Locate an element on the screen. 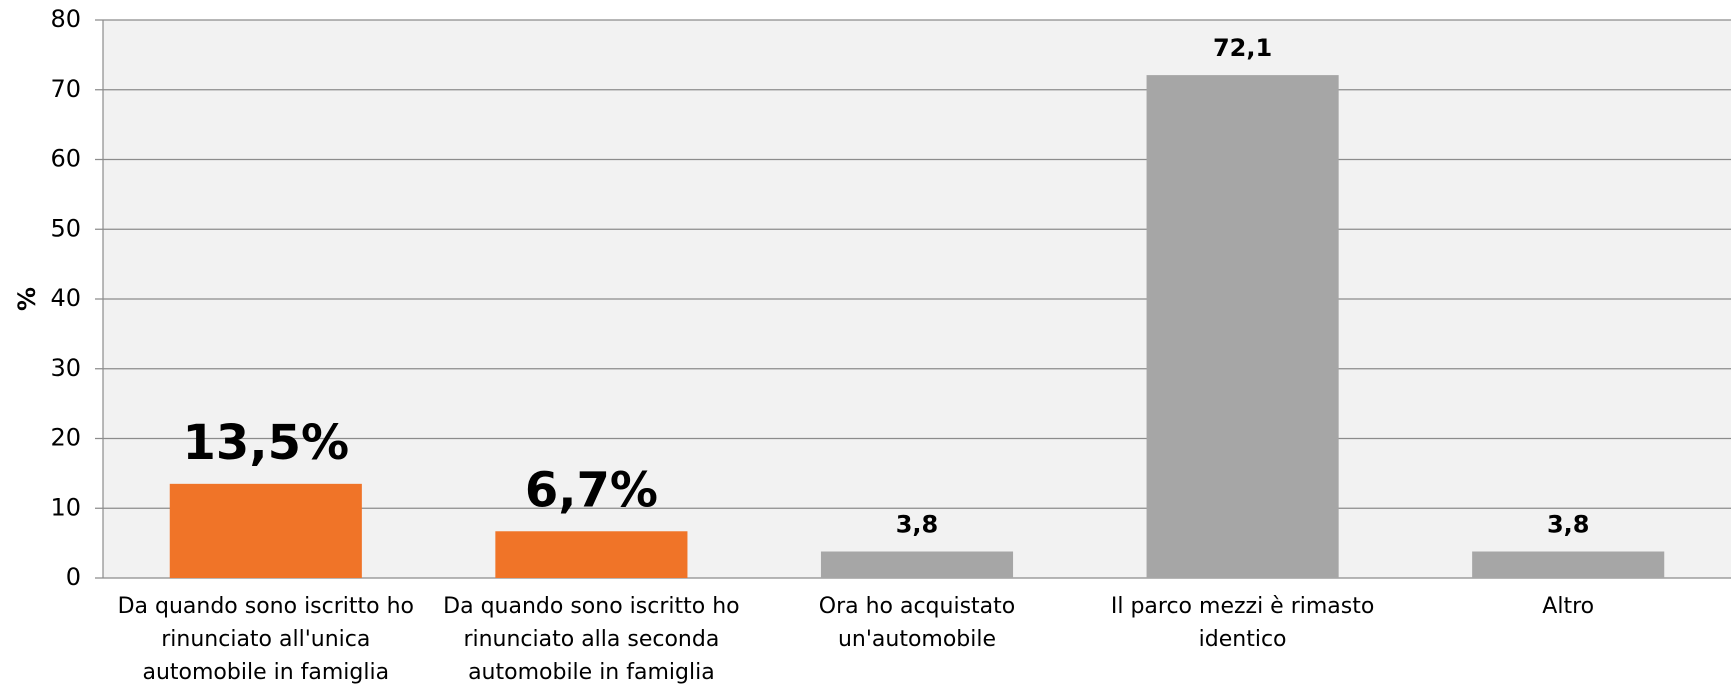  value-label: 6,7% is located at coordinates (591, 490).